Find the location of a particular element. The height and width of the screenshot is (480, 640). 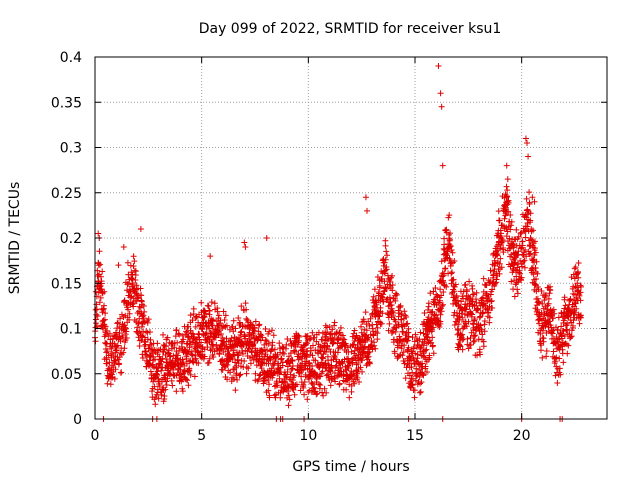

x-tick-label: 0 is located at coordinates (95, 436).